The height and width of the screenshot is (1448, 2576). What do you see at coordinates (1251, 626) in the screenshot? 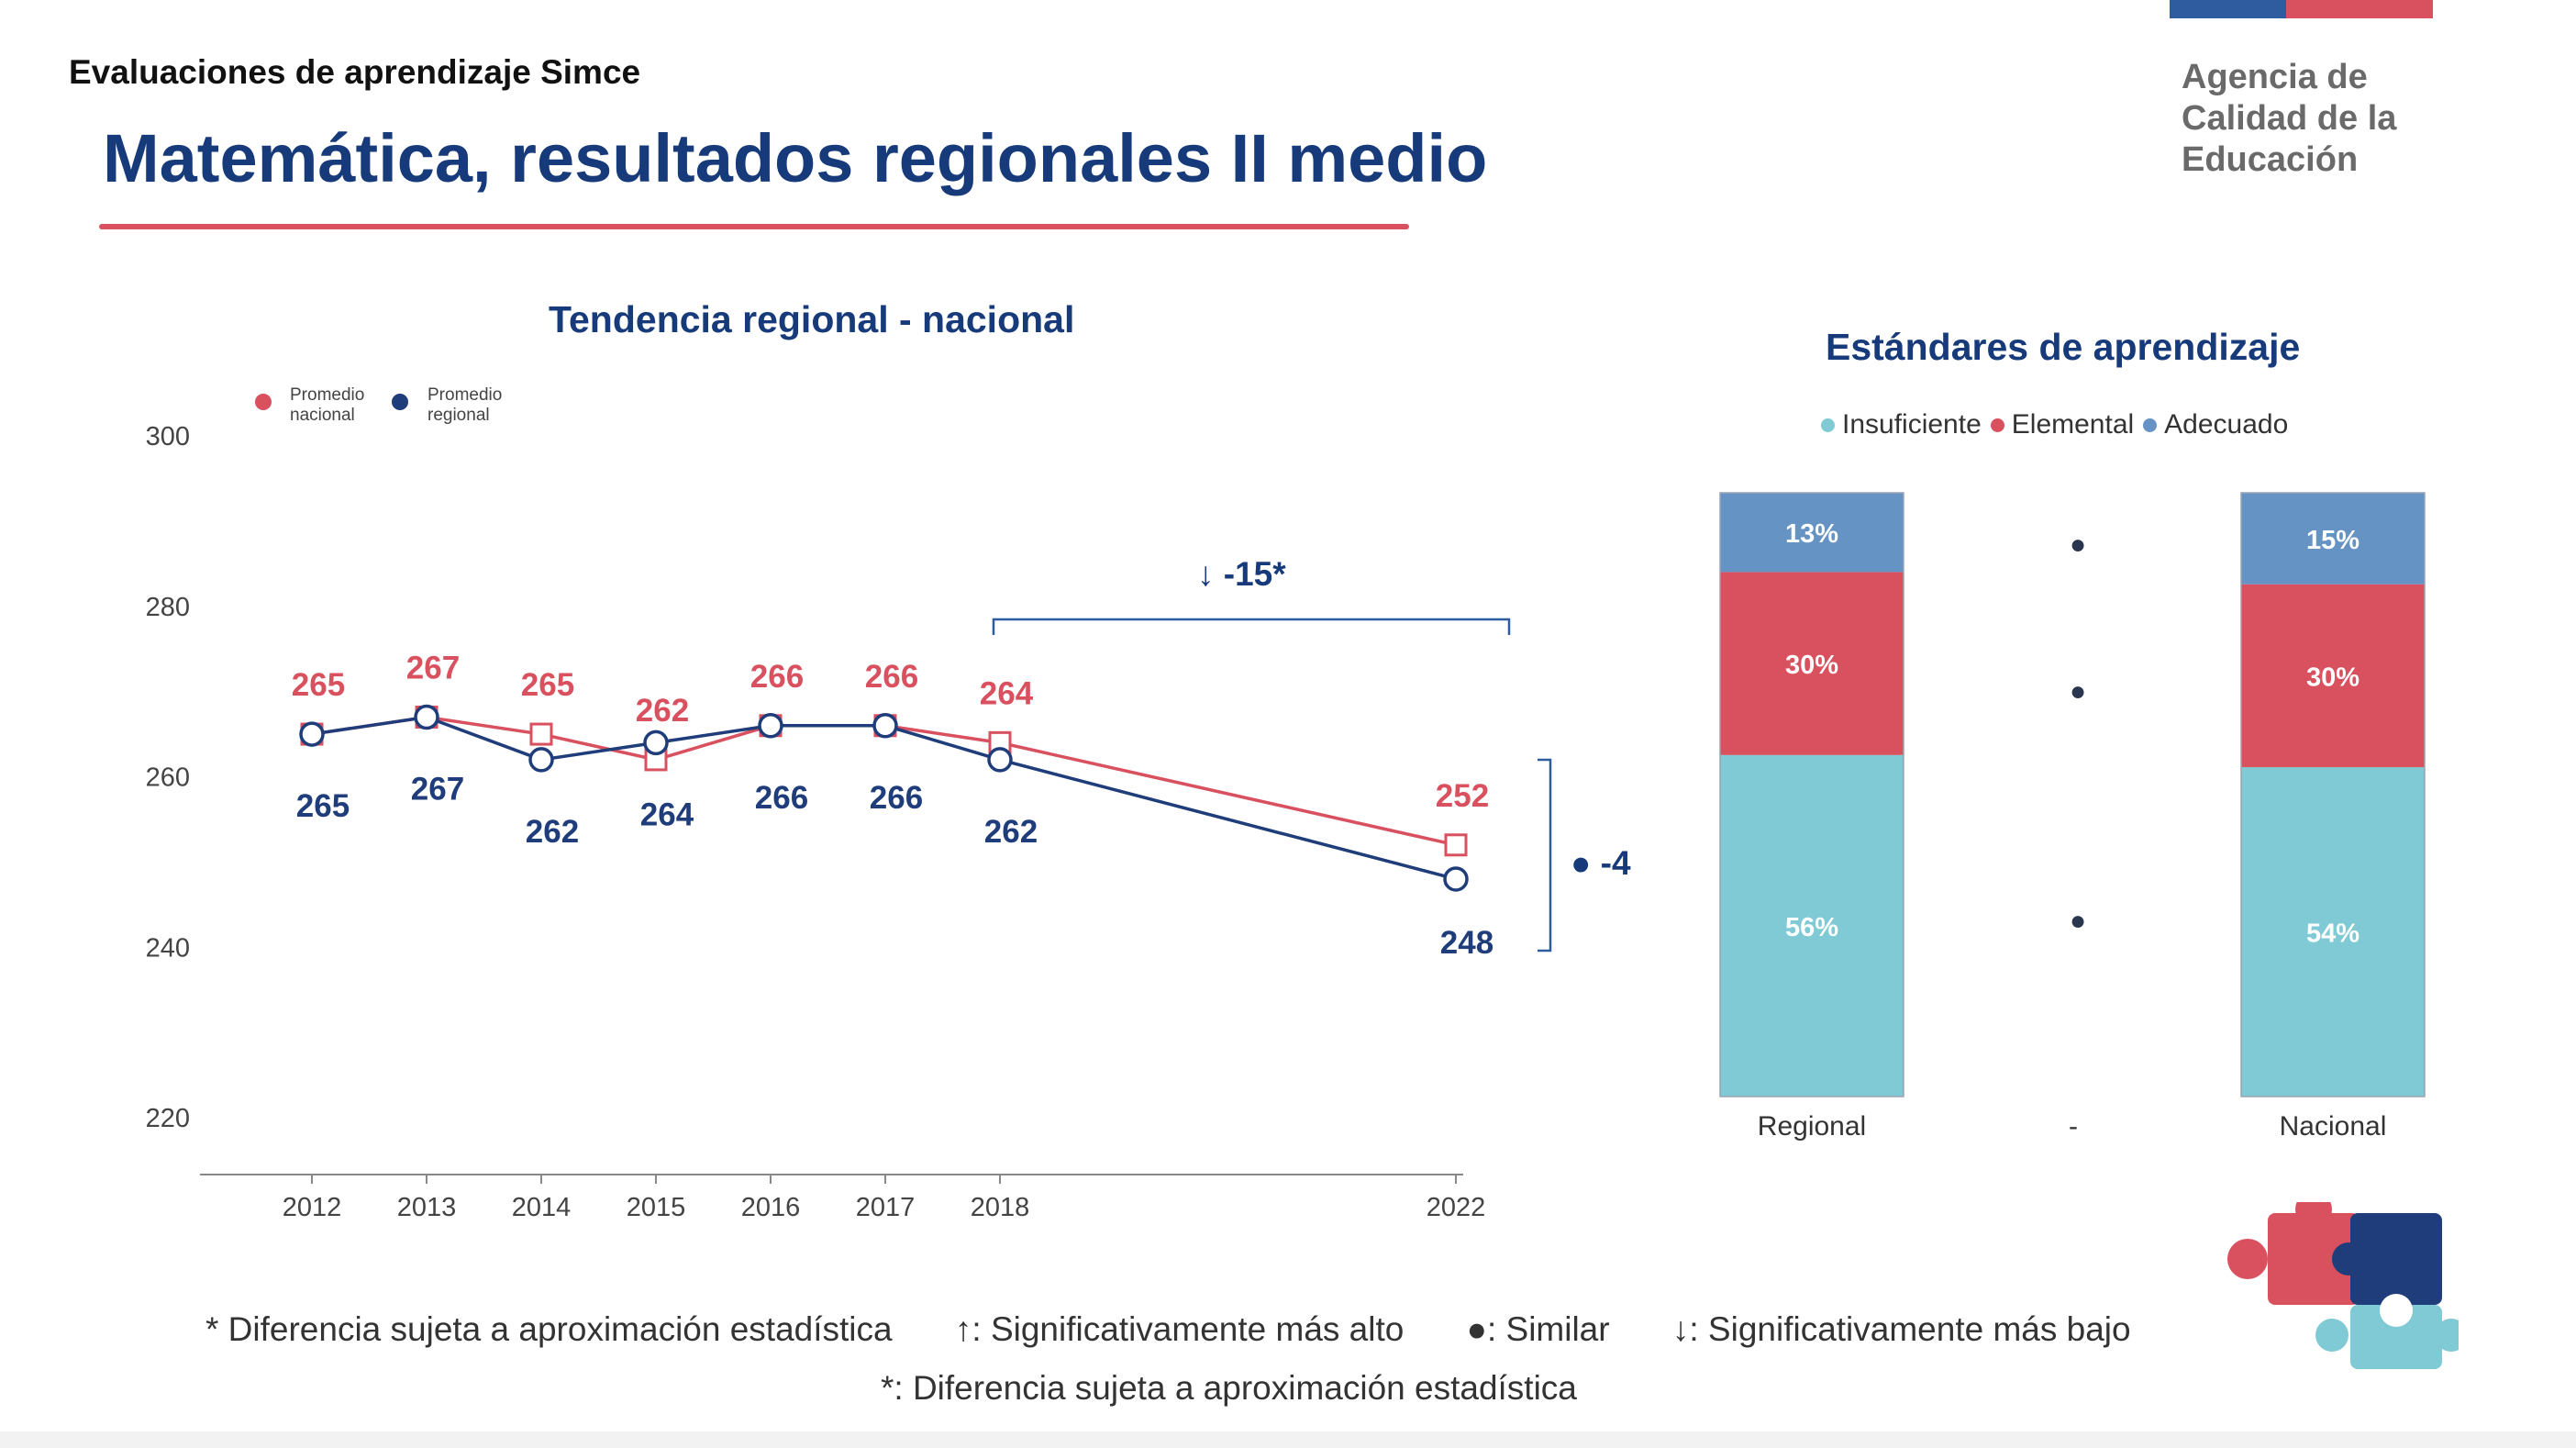
I see `trend-bracket` at bounding box center [1251, 626].